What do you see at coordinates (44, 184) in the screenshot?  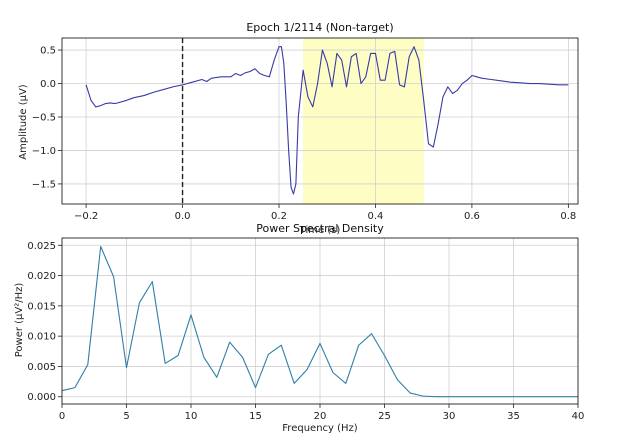 I see `epoch-y-tick-label: −1.5` at bounding box center [44, 184].